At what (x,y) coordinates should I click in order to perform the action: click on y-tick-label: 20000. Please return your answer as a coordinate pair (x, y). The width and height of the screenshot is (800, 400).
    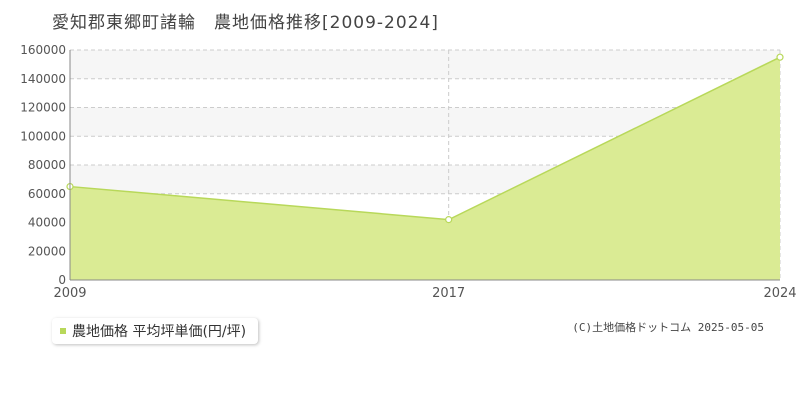
    Looking at the image, I should click on (47, 251).